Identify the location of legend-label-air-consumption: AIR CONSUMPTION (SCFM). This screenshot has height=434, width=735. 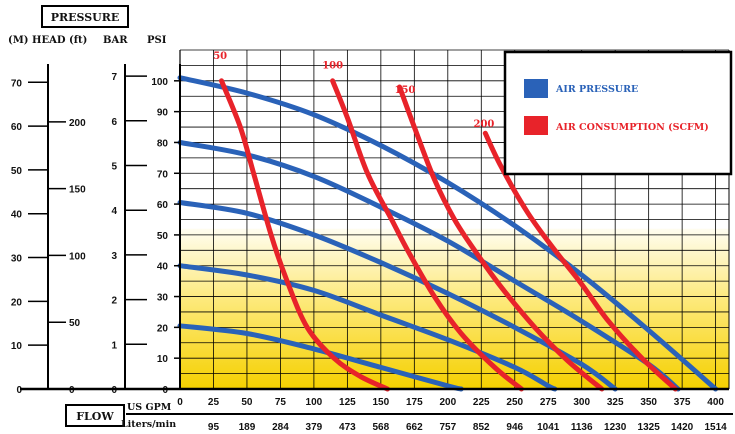
(632, 127).